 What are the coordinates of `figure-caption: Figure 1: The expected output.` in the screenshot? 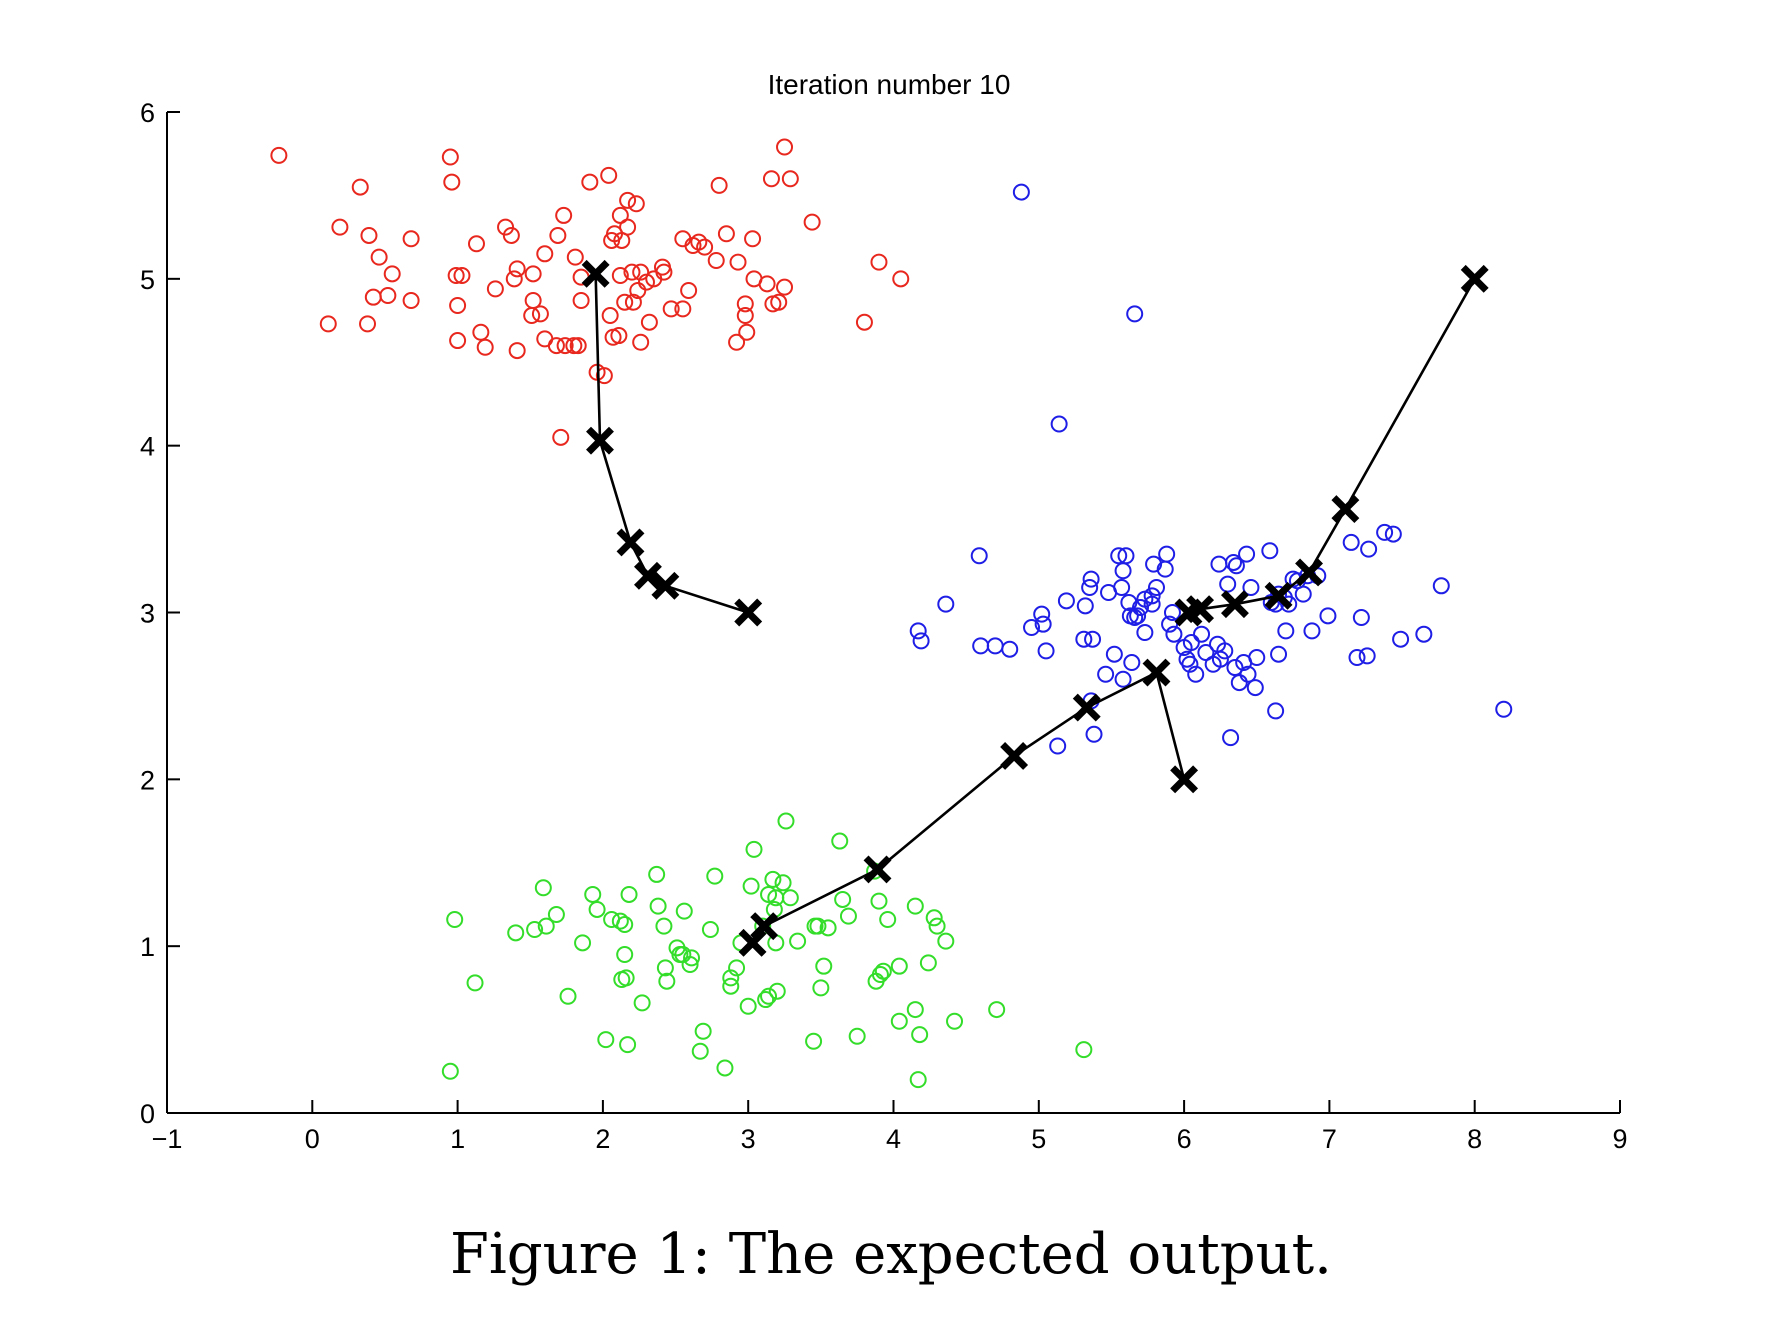 It's located at (891, 1254).